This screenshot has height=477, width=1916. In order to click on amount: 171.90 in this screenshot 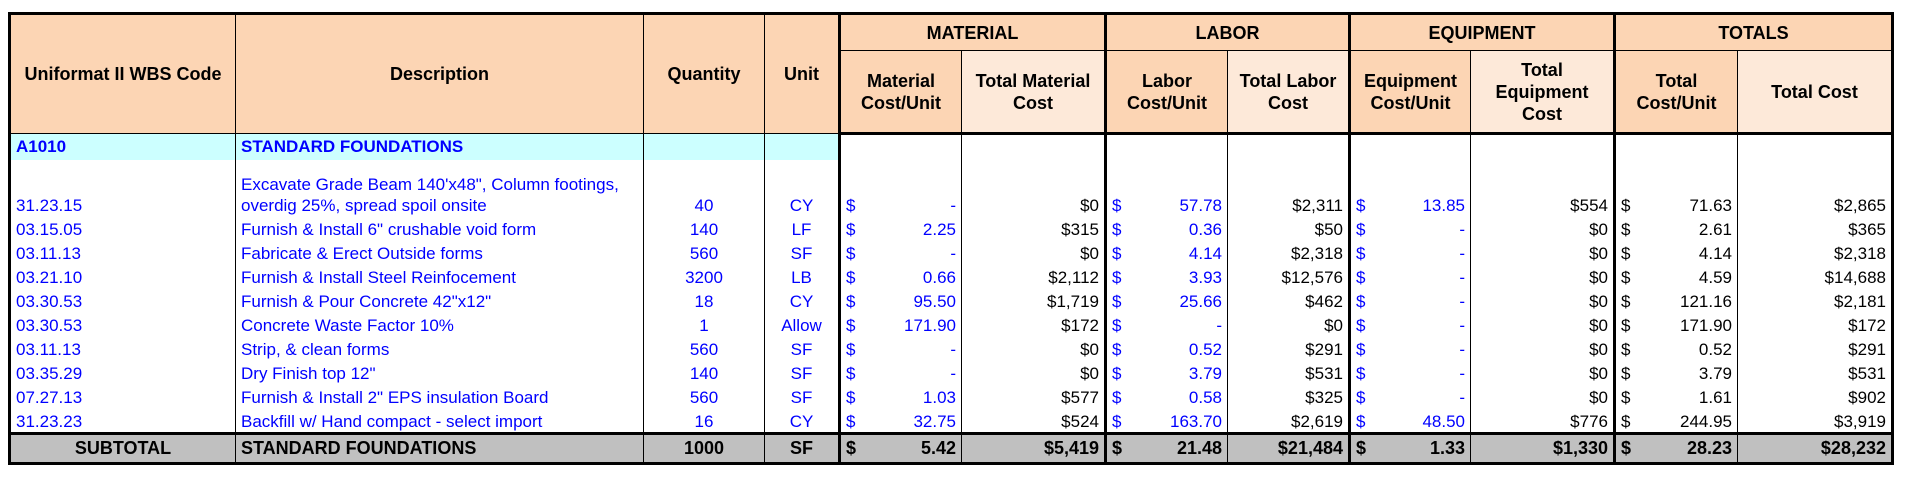, I will do `click(930, 325)`.